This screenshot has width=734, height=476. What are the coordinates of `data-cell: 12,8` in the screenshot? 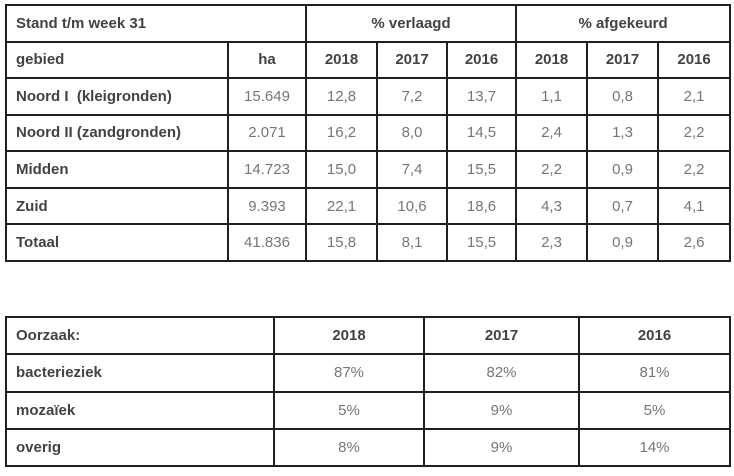 It's located at (341, 96).